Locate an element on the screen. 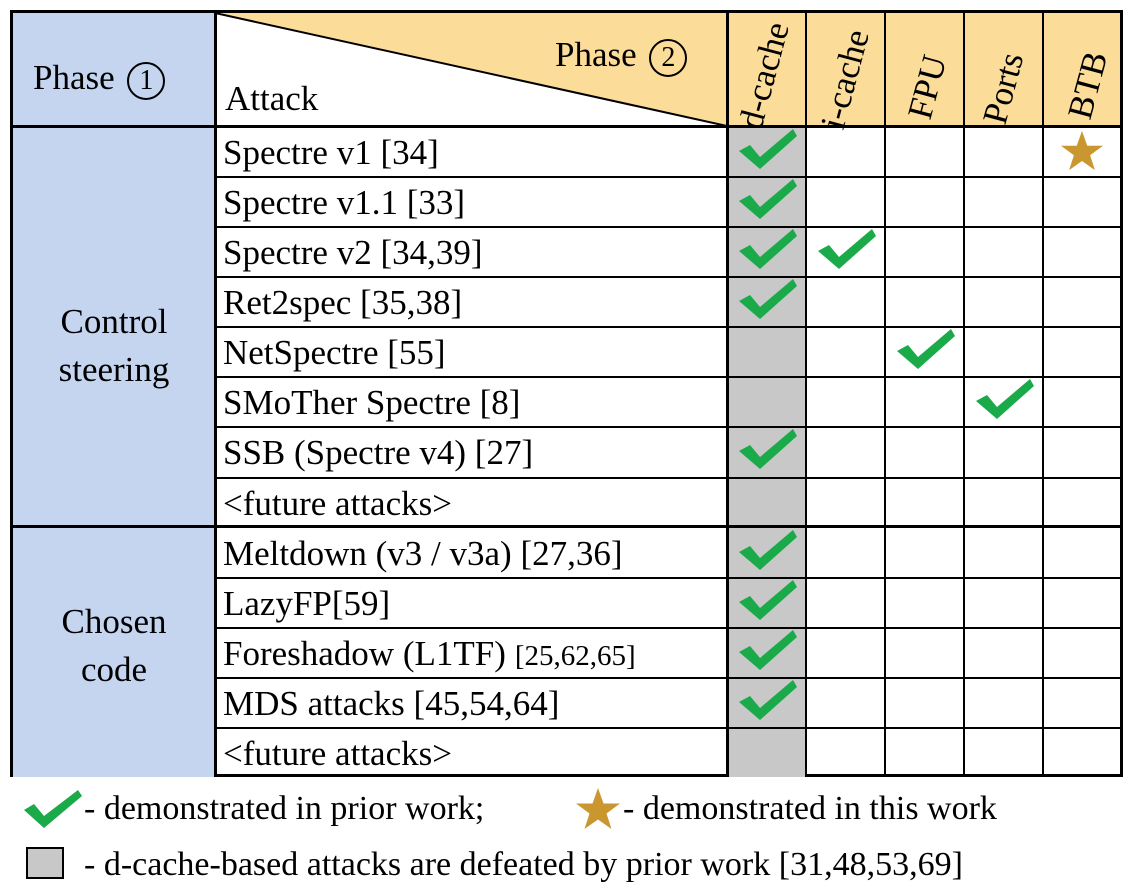 The image size is (1135, 893). phase1-header-cell is located at coordinates (114, 69).